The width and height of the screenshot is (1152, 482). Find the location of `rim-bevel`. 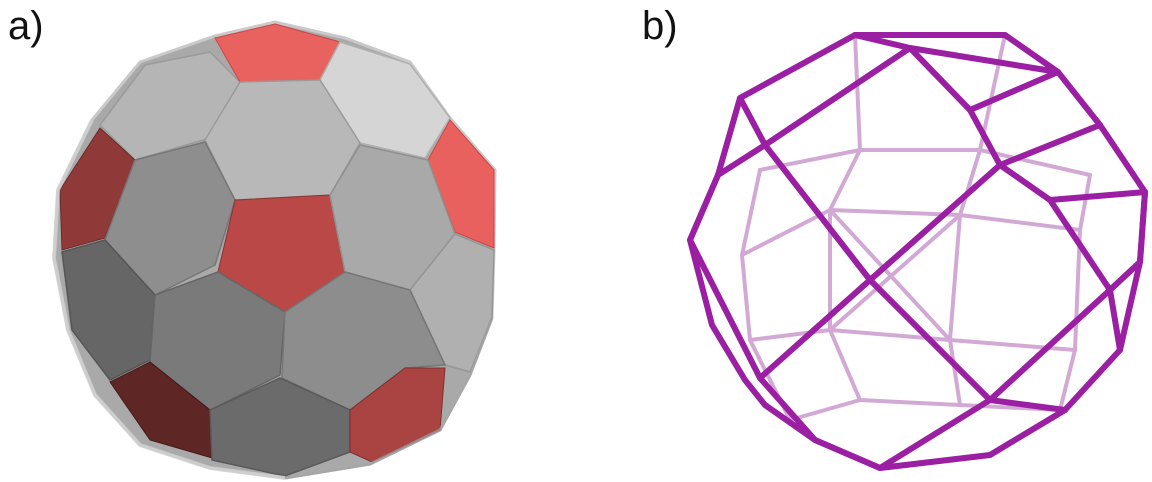

rim-bevel is located at coordinates (389, 398).